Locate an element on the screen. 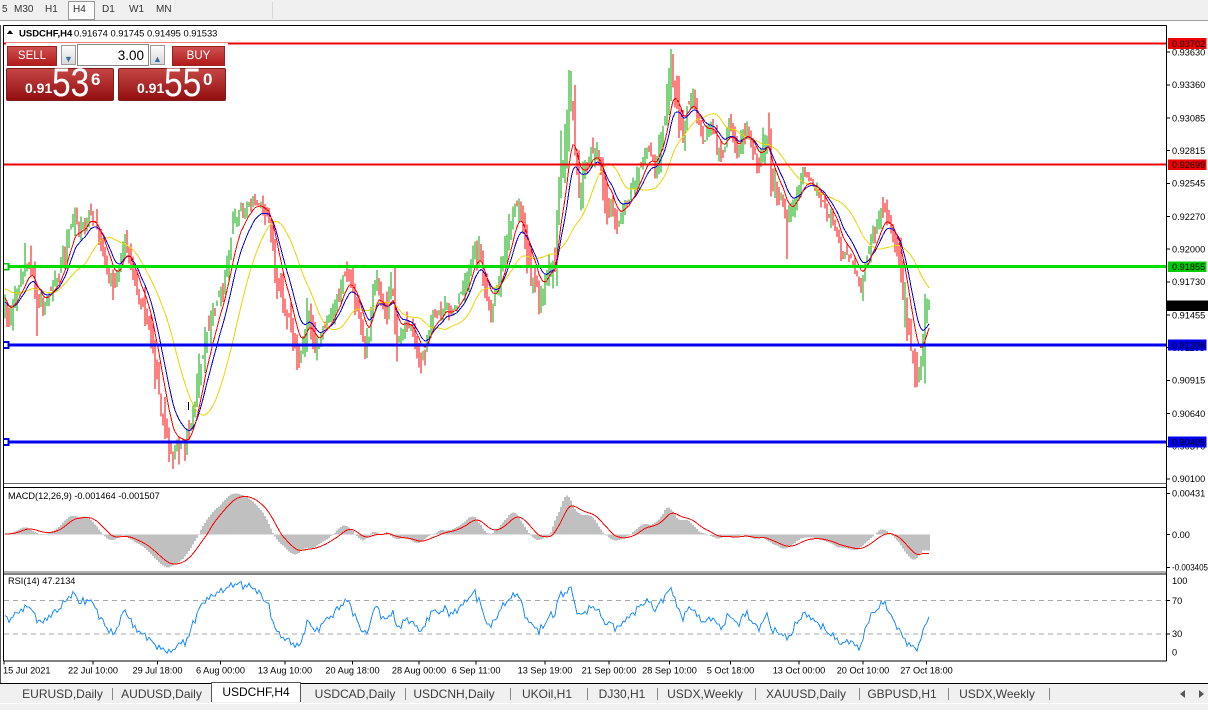 This screenshot has height=715, width=1208. svg-text: 20 Oct 10:00 is located at coordinates (863, 671).